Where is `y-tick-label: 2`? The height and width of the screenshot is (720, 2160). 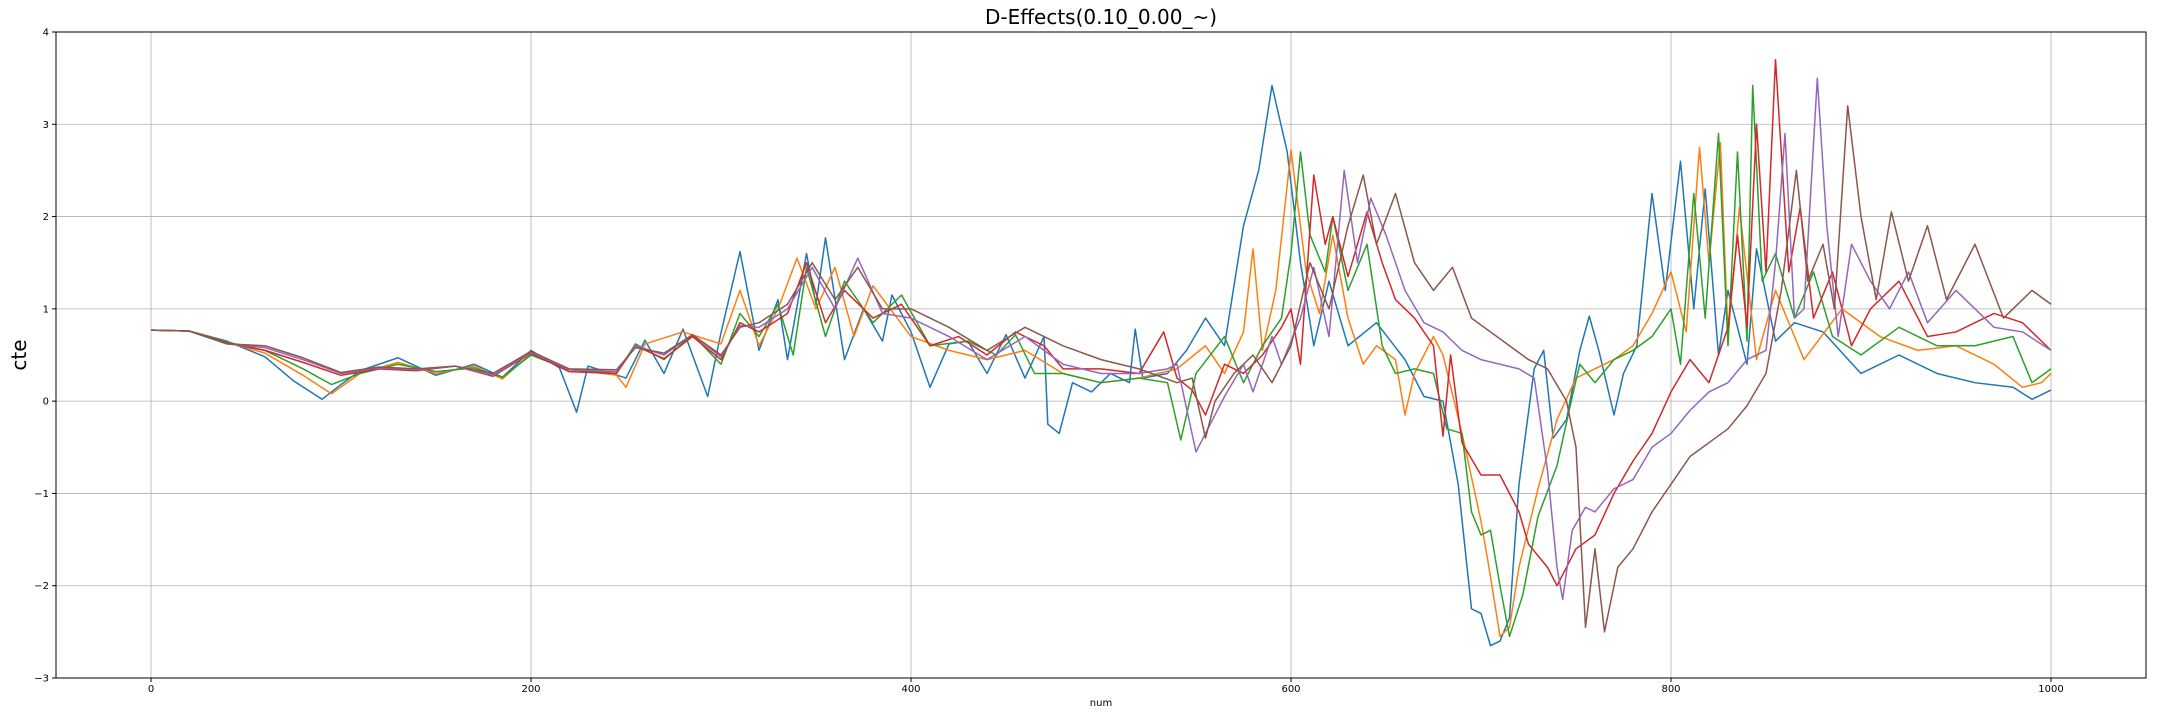
y-tick-label: 2 is located at coordinates (46, 217).